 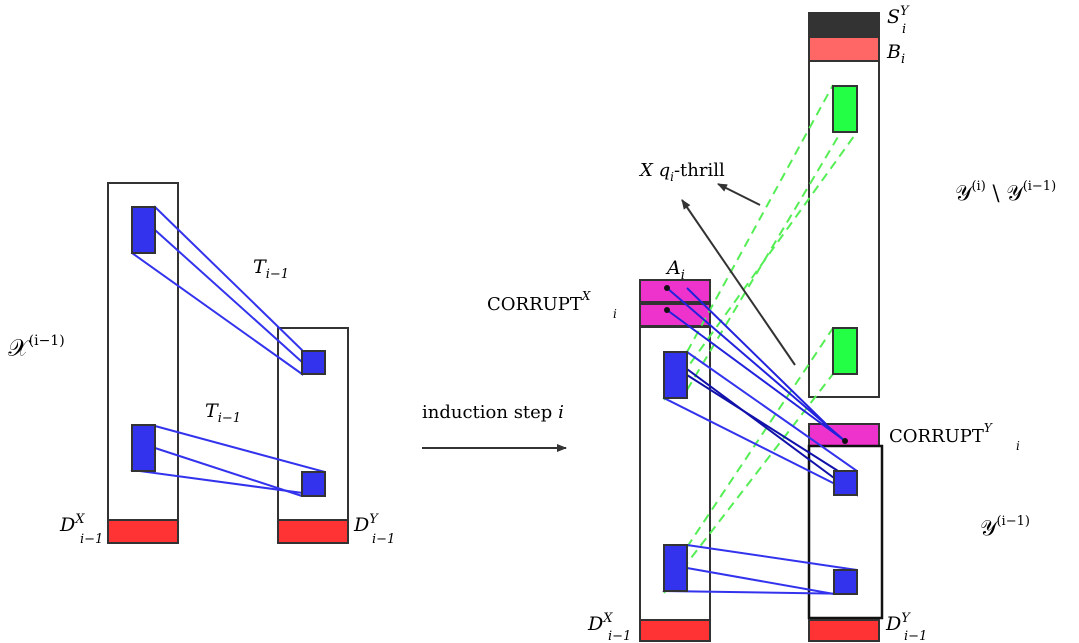 What do you see at coordinates (228, 472) in the screenshot?
I see `left-link-bottom-mid` at bounding box center [228, 472].